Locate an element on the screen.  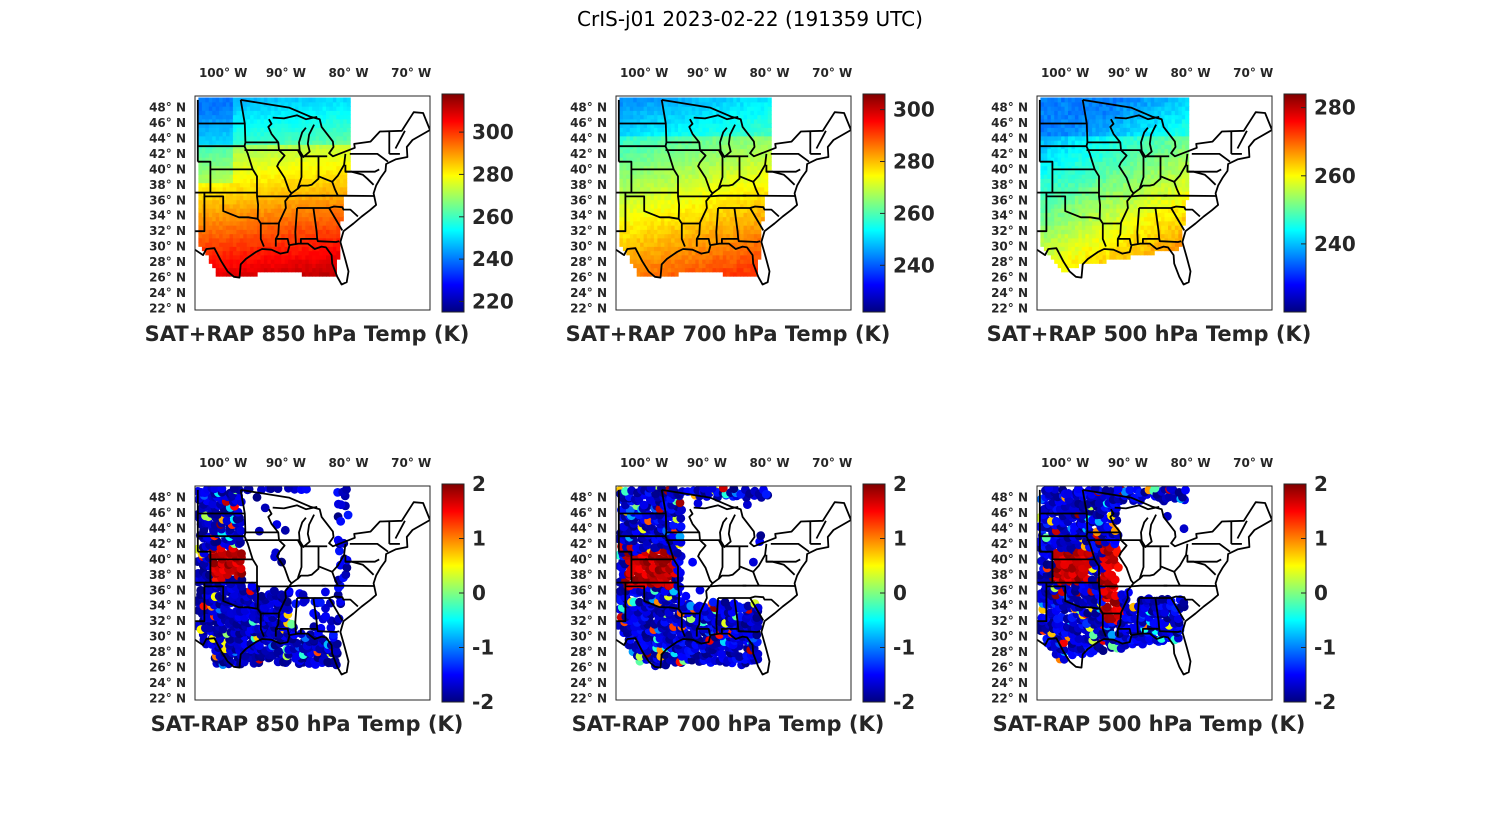
lat-tick-label: 40° N is located at coordinates (588, 169).